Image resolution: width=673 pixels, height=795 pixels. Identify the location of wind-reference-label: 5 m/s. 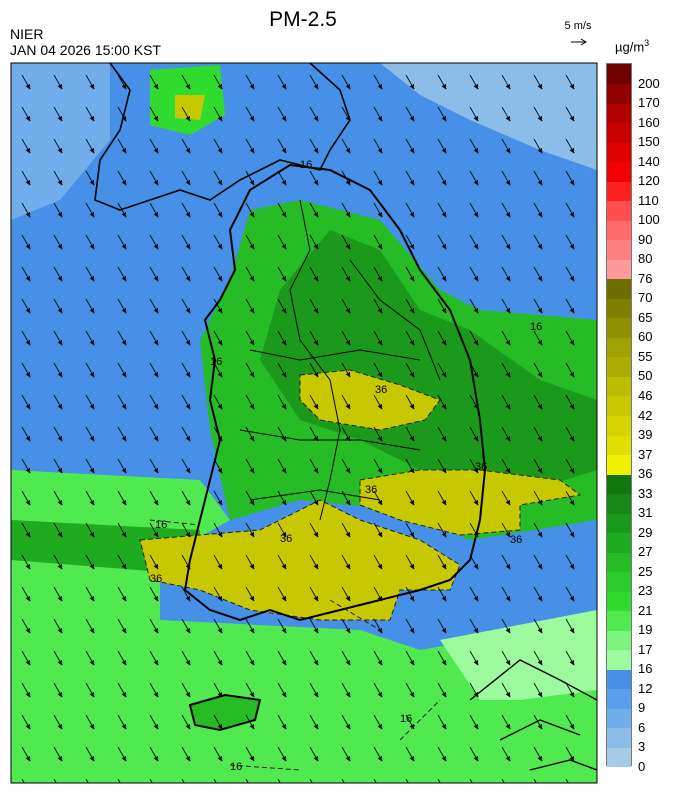
(578, 26).